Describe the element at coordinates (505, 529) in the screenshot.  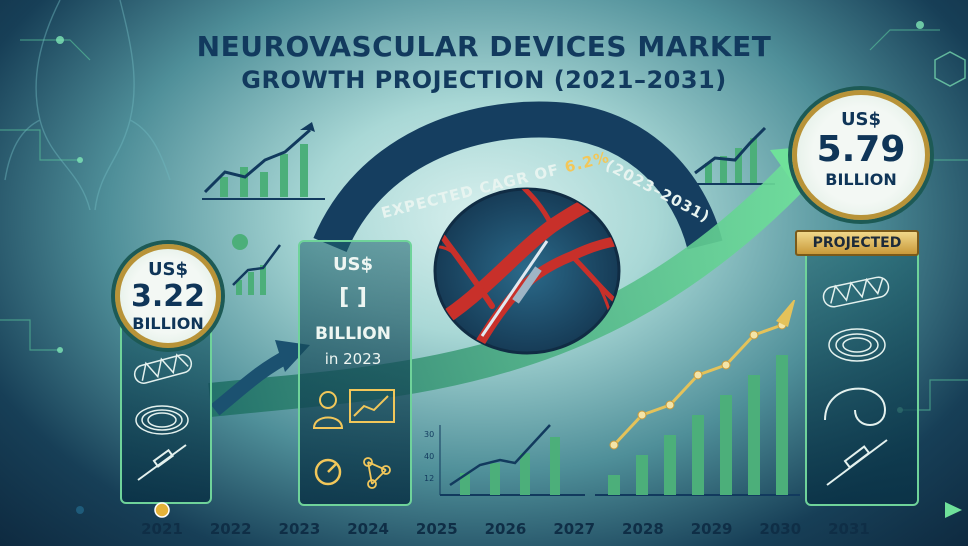
I see `year-label-2026: 2026` at that location.